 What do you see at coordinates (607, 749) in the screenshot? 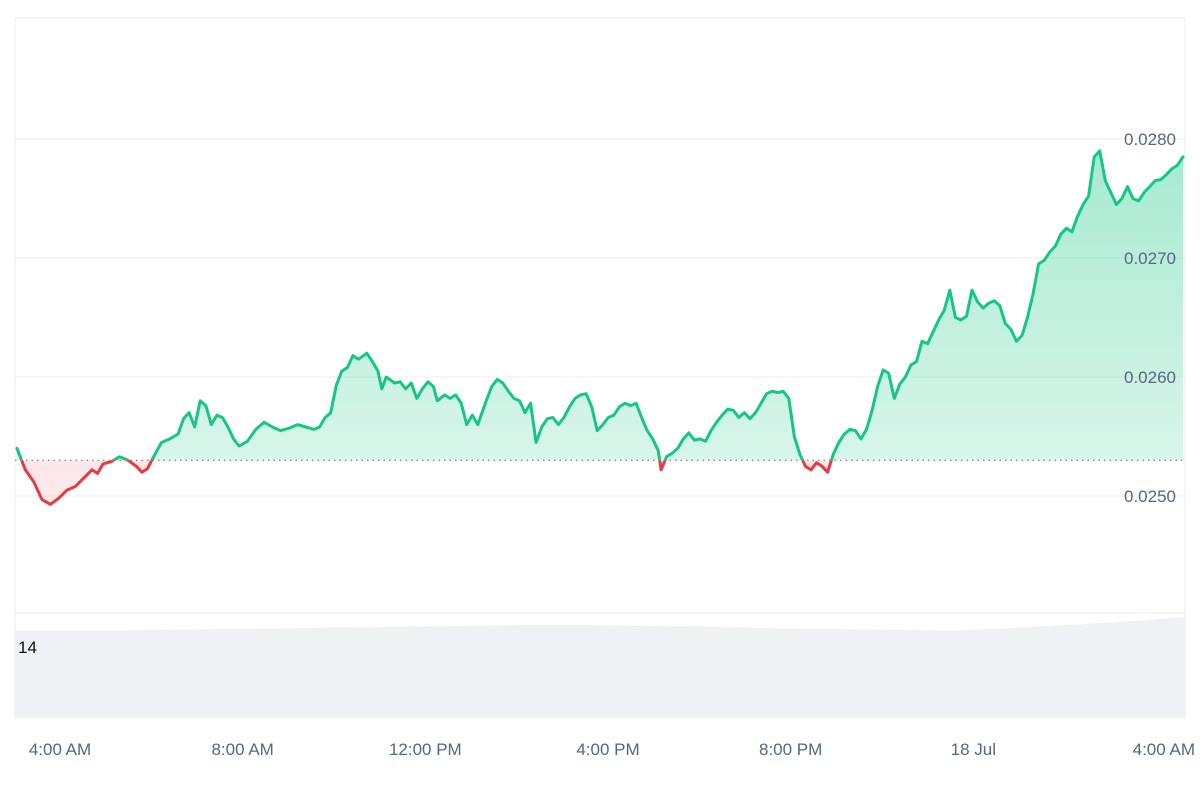
I see `x-tick-label: 4:00 PM` at bounding box center [607, 749].